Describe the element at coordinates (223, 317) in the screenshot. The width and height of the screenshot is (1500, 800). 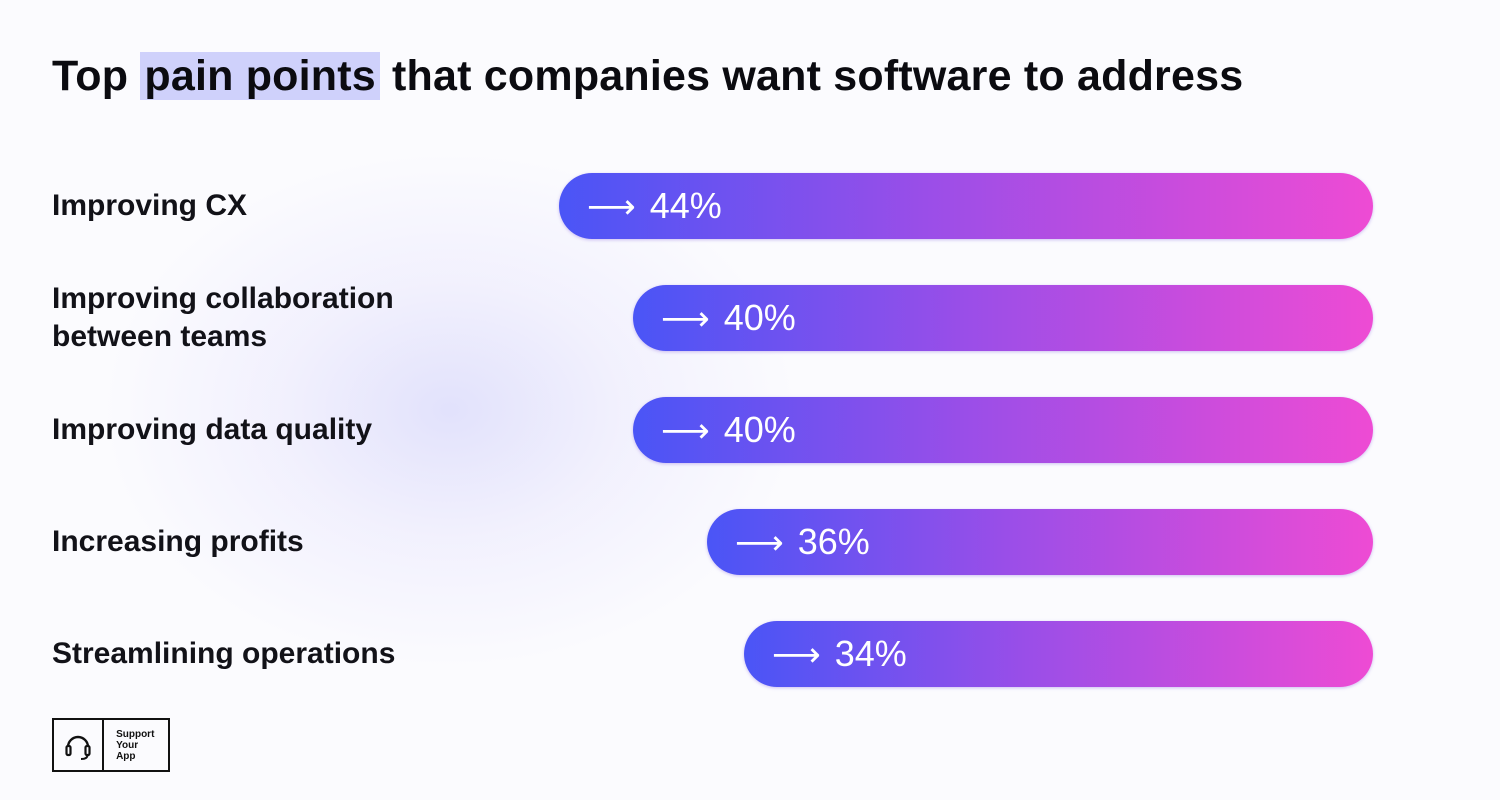
I see `category-label: Improving collaboration between teams` at that location.